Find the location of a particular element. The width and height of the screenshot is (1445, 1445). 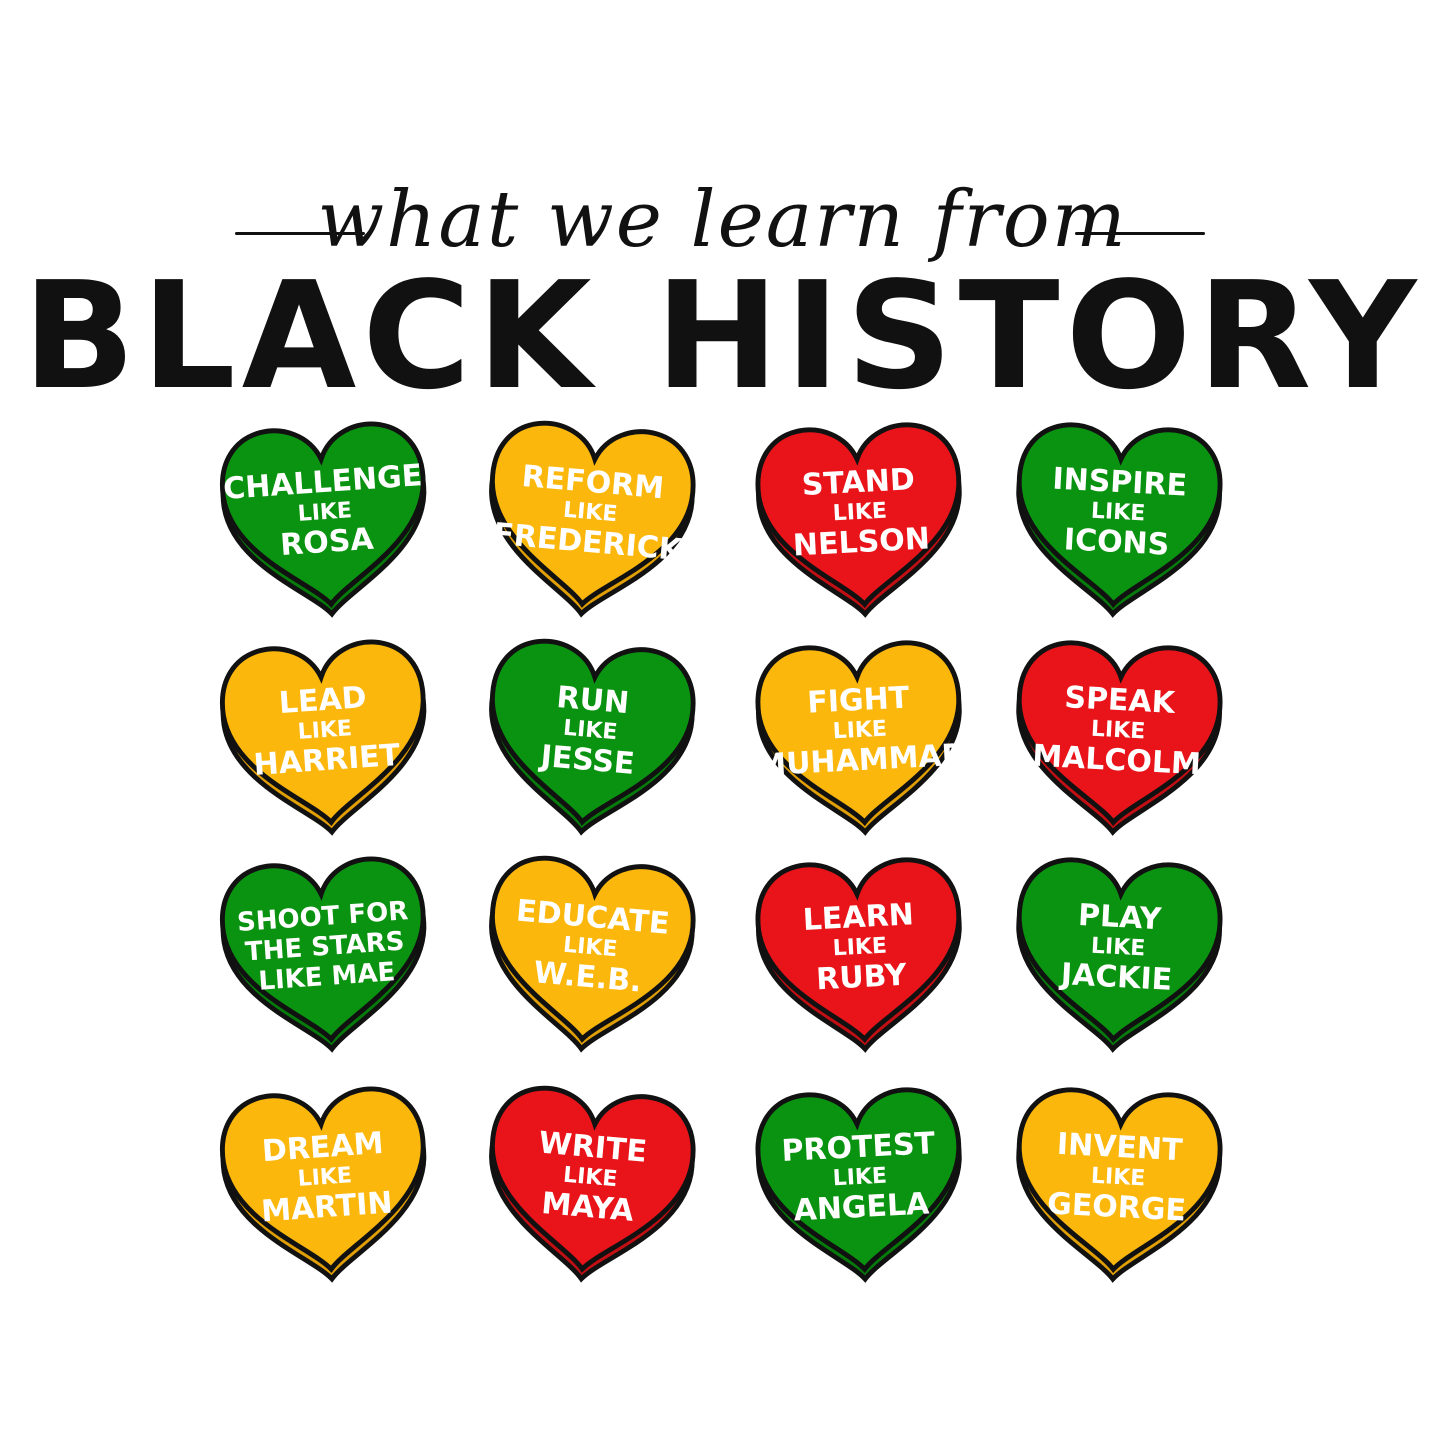

candy-heart: SPEAK LIKE MALCOLM is located at coordinates (1118, 732).